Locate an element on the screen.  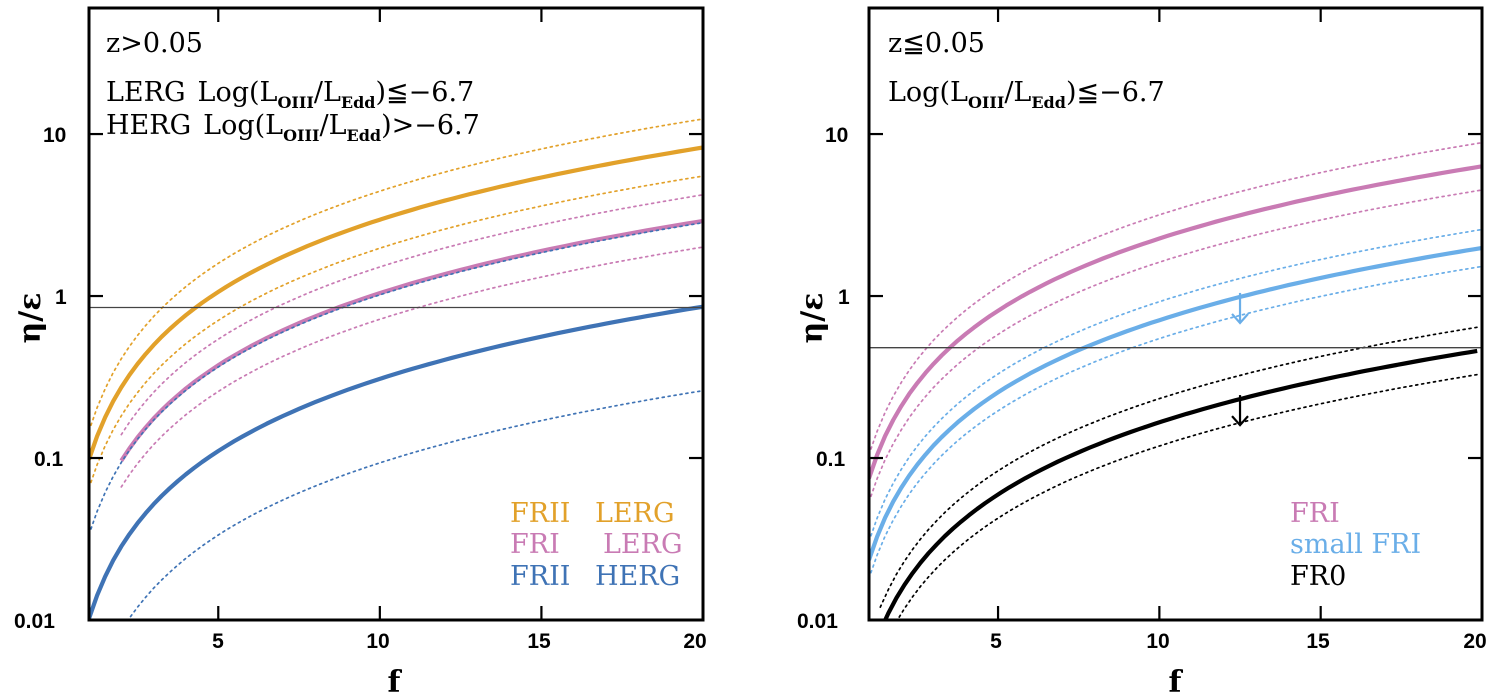
left-legend-frii-lerg-b: LERG is located at coordinates (635, 513).